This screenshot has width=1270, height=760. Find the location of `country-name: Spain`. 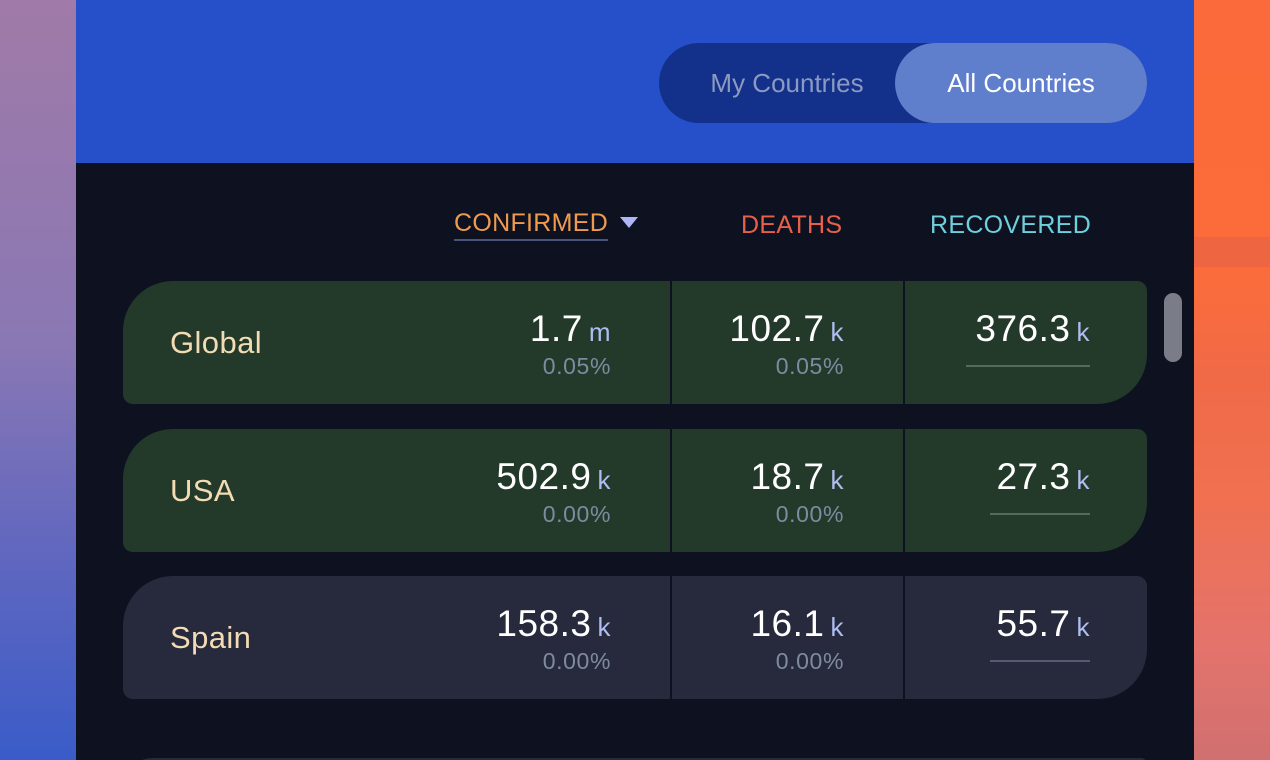

country-name: Spain is located at coordinates (211, 637).